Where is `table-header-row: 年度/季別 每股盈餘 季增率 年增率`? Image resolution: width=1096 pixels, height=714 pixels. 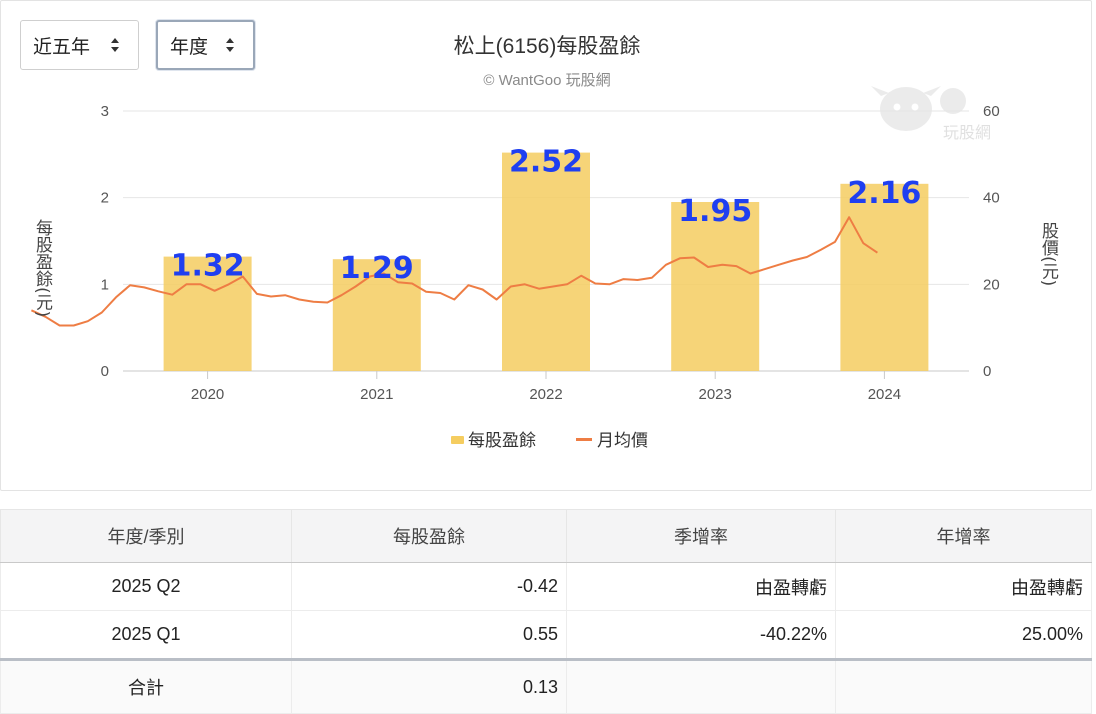 table-header-row: 年度/季別 每股盈餘 季增率 年增率 is located at coordinates (546, 536).